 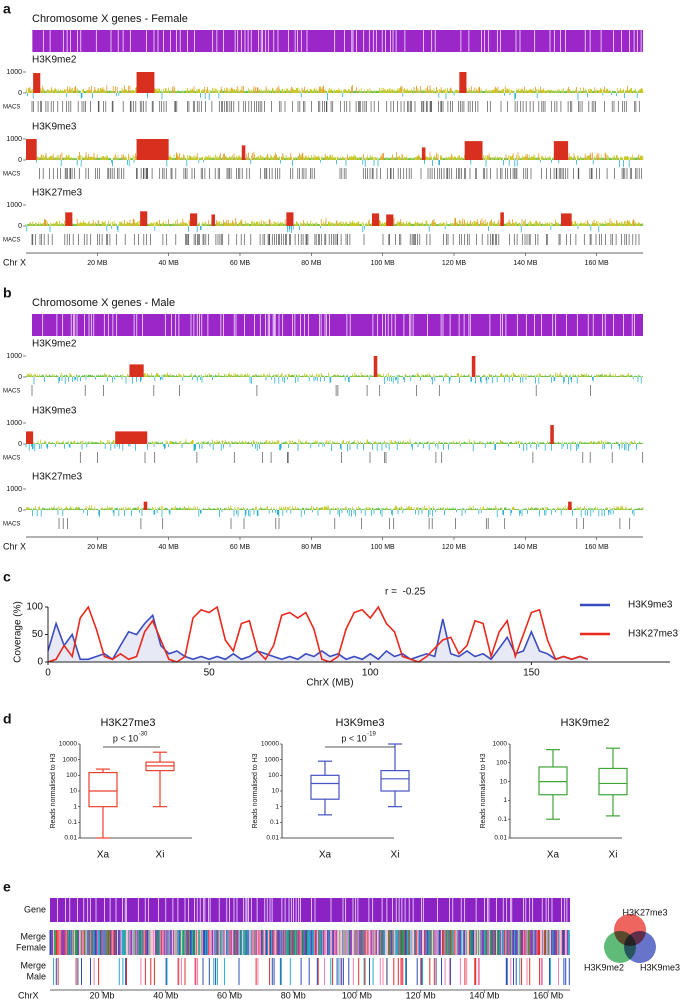 I want to click on box-title: H3K9me3, so click(x=360, y=723).